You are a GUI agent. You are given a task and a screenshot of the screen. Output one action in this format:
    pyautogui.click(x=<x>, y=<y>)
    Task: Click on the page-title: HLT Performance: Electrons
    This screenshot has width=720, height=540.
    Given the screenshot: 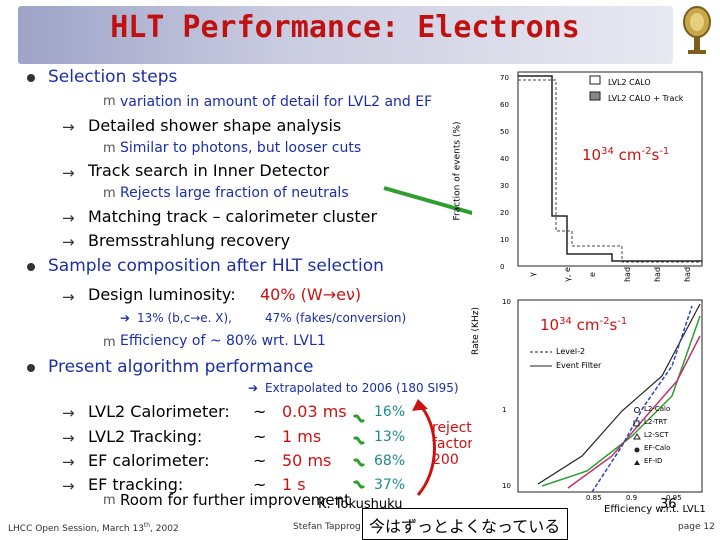 What is the action you would take?
    pyautogui.click(x=345, y=27)
    